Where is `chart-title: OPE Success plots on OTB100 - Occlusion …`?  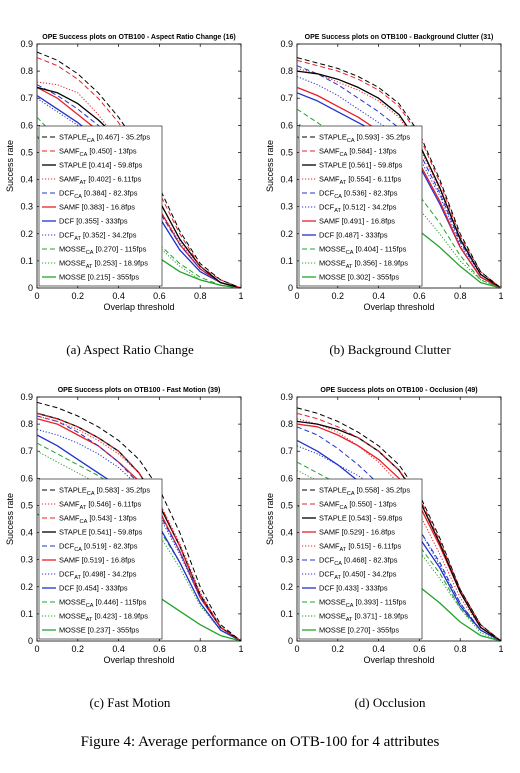
chart-title: OPE Success plots on OTB100 - Occlusion … is located at coordinates (398, 390).